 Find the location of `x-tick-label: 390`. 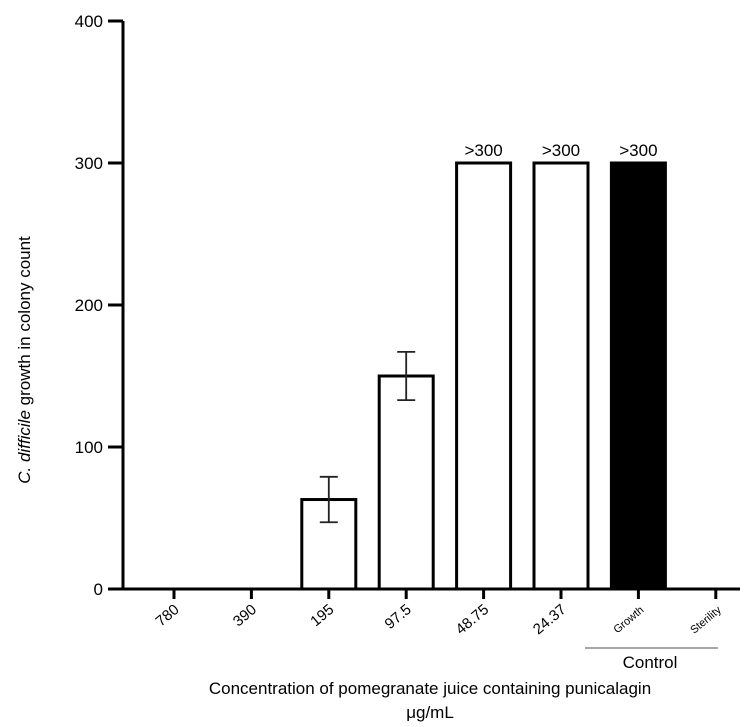

x-tick-label: 390 is located at coordinates (245, 615).